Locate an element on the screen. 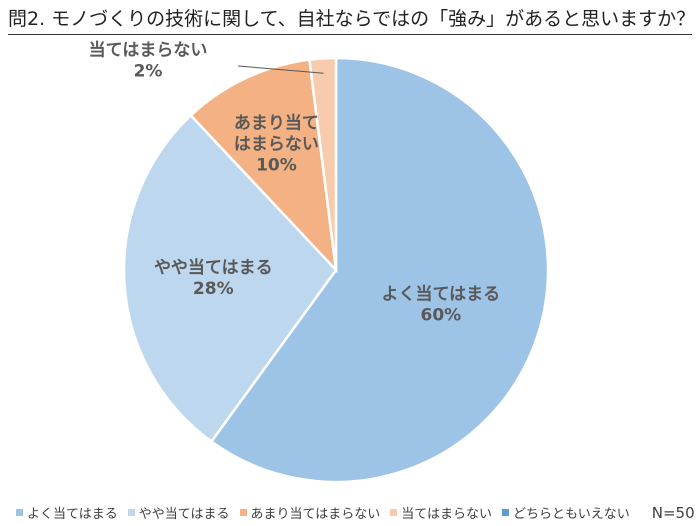  slice-label-1: よく当てはまる 60% is located at coordinates (441, 305).